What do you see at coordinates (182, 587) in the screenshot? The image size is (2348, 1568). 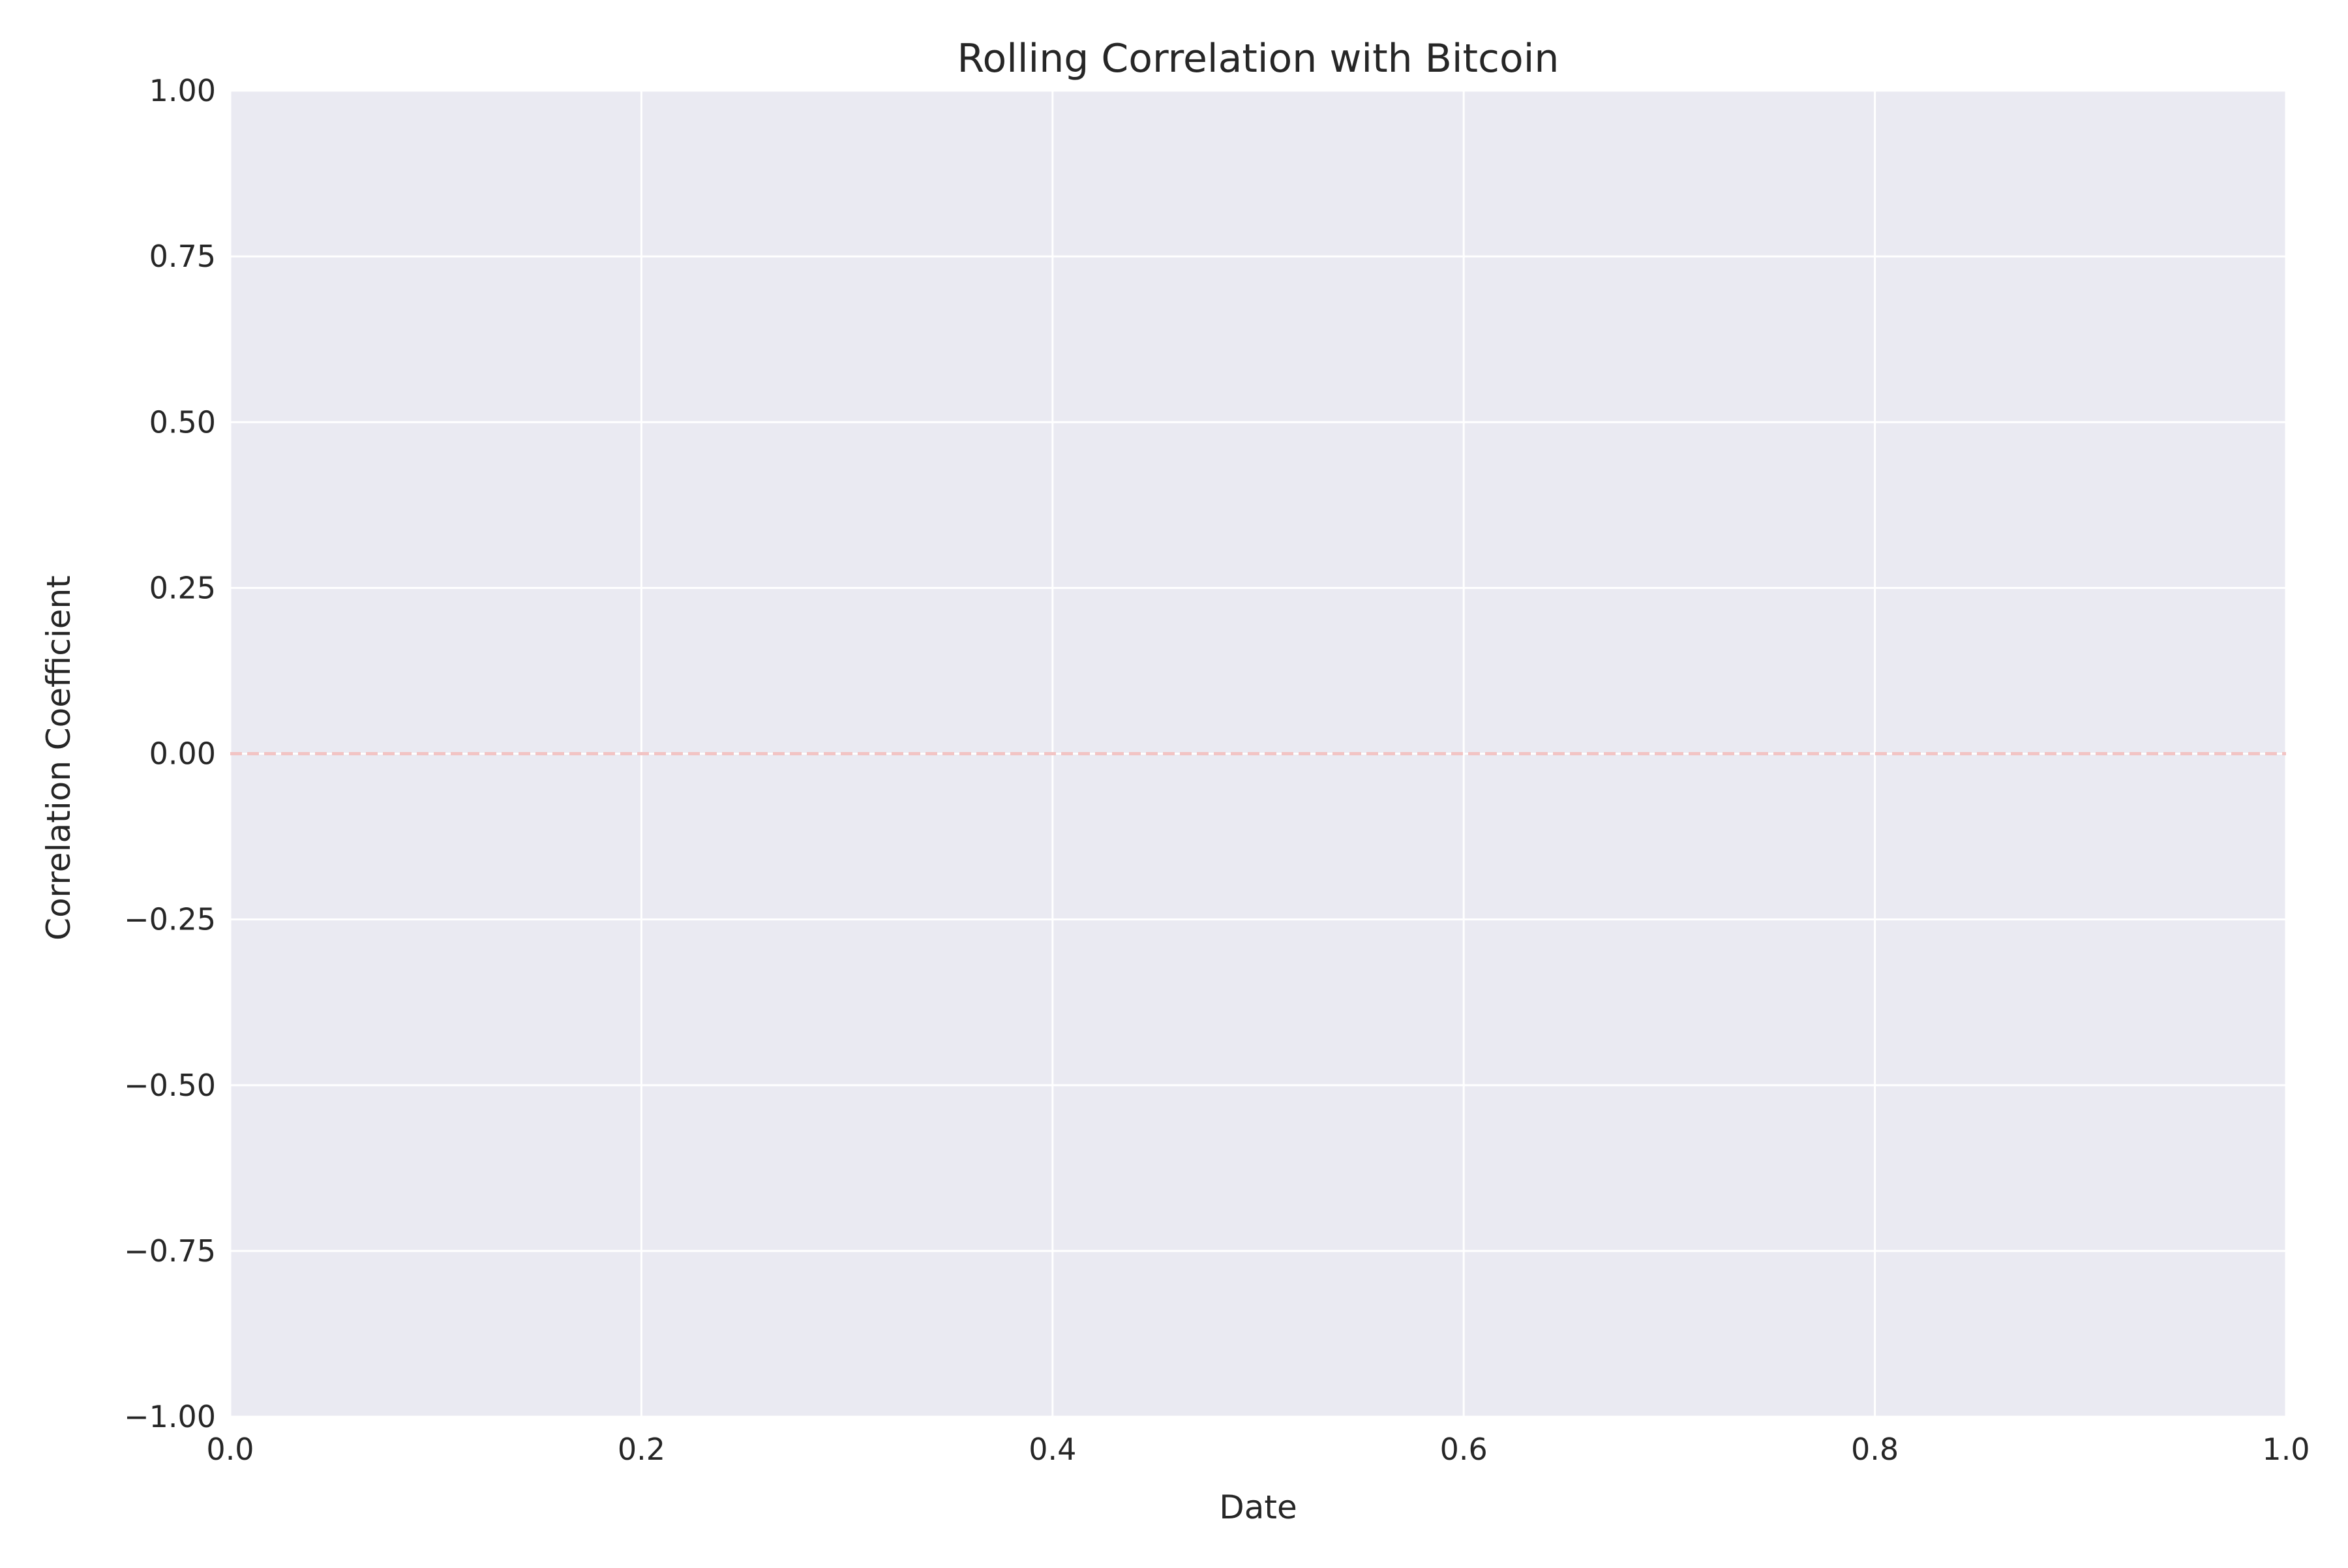 I see `y-tick-label: 0.25` at bounding box center [182, 587].